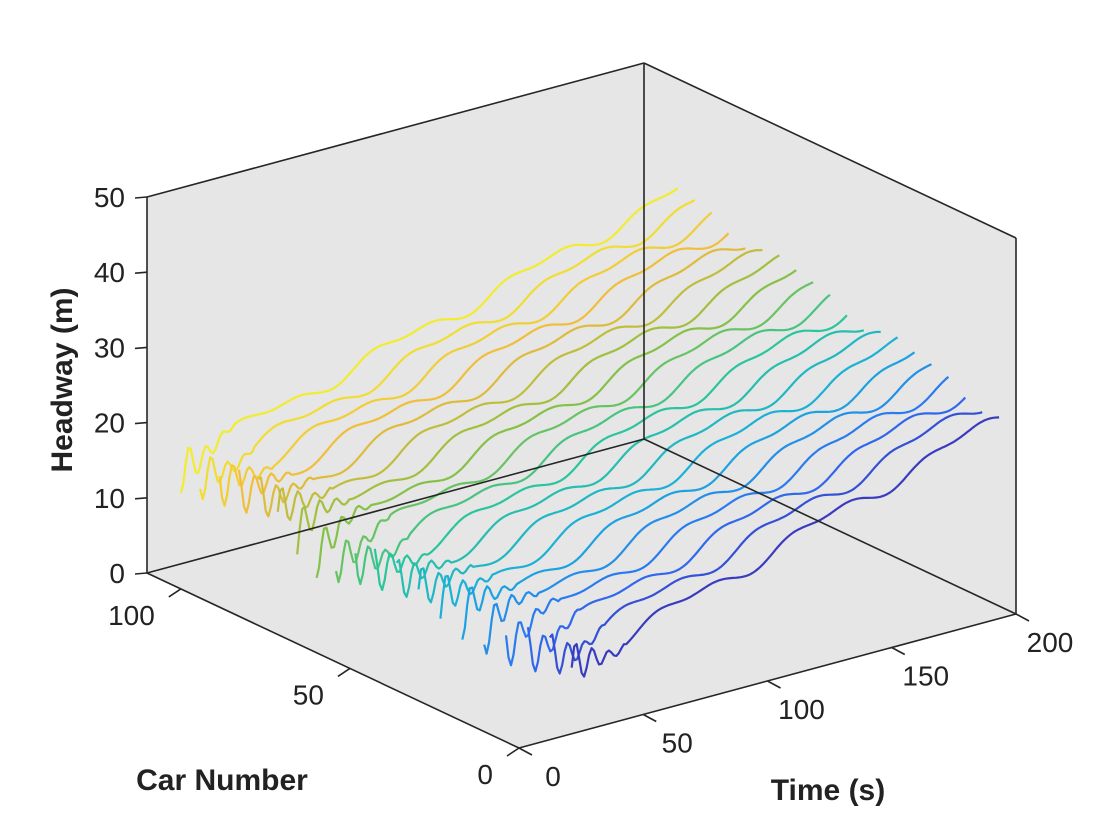 The width and height of the screenshot is (1120, 840). What do you see at coordinates (109, 272) in the screenshot?
I see `z-tick-label: 40` at bounding box center [109, 272].